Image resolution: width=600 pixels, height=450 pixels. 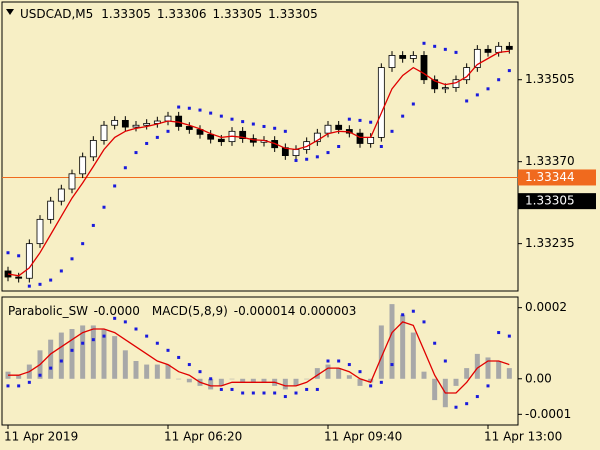 What do you see at coordinates (363, 437) in the screenshot?
I see `x-tick-label: 11 Apr 09:40` at bounding box center [363, 437].